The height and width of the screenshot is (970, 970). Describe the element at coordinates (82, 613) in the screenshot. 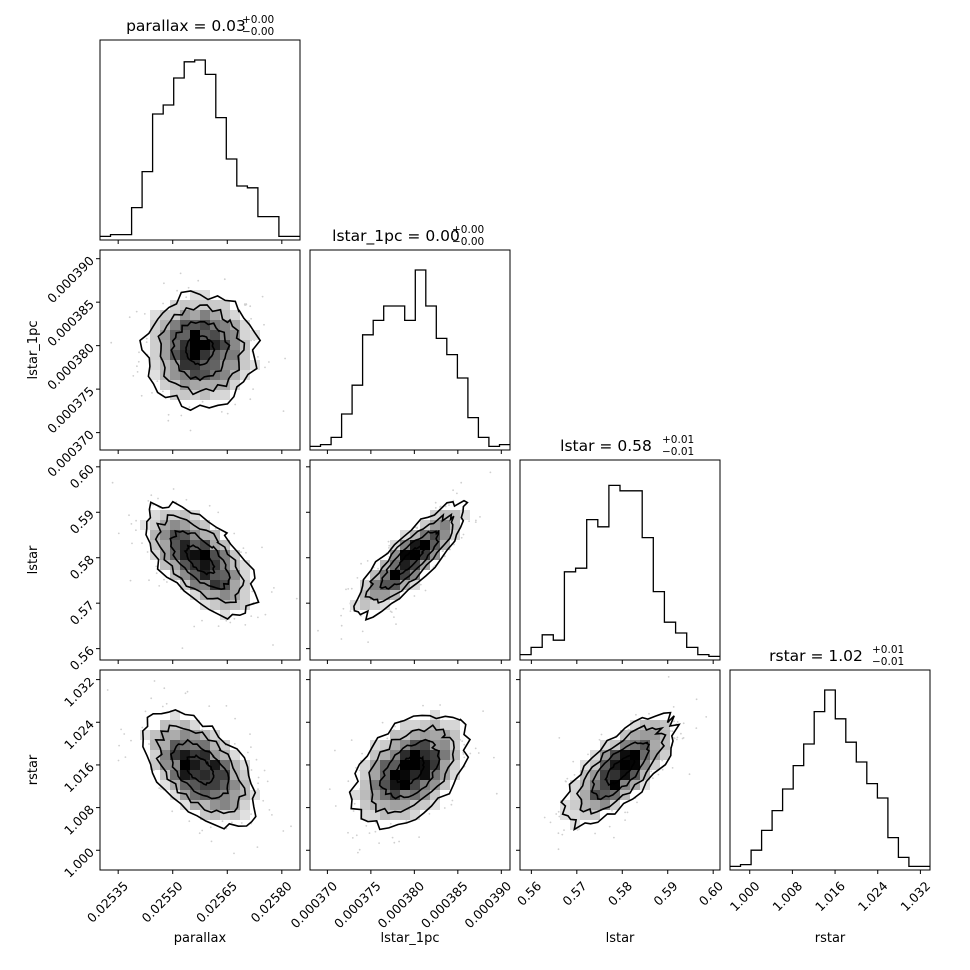

I see `y-tick-label-lstar: 0.57` at that location.